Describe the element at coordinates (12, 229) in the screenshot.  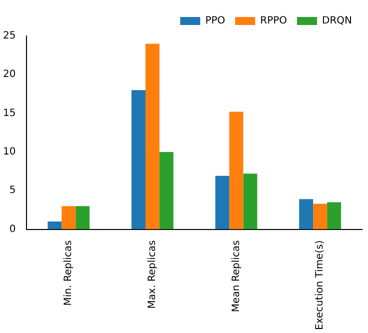
I see `y-tick-label: 0` at that location.